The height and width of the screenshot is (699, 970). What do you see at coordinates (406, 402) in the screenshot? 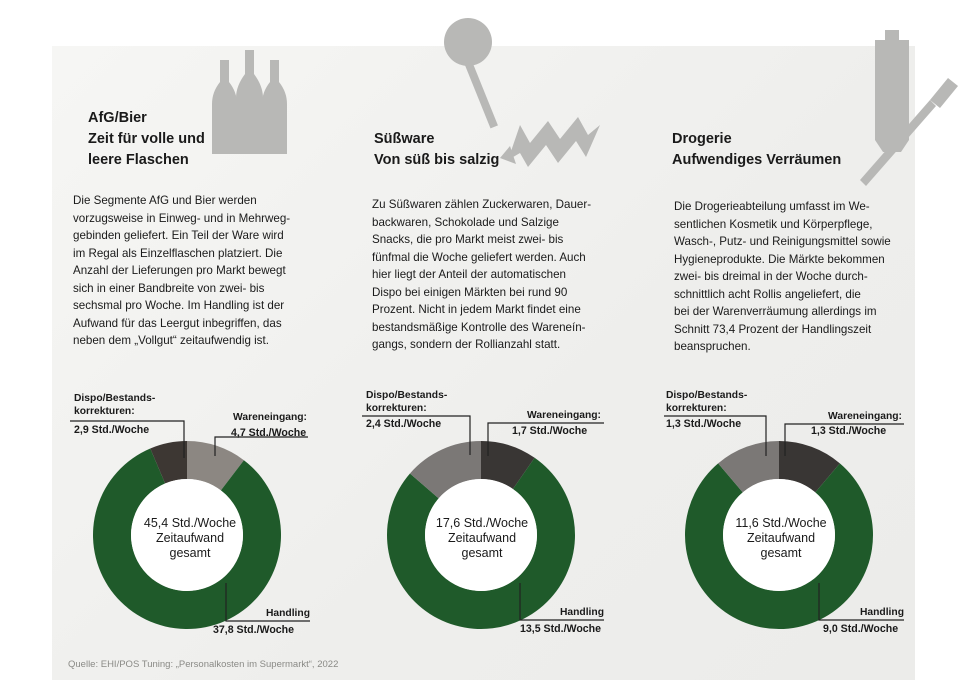
I see `dispo-label-2: Dispo/Bestands- korrekturen:` at bounding box center [406, 402].